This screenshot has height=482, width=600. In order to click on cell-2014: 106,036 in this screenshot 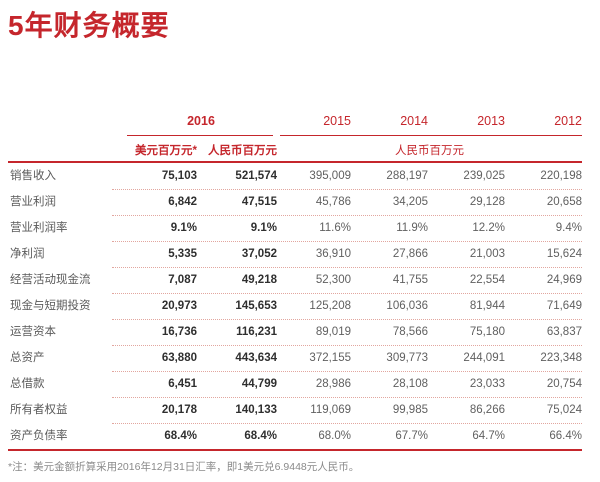, I will do `click(407, 306)`.